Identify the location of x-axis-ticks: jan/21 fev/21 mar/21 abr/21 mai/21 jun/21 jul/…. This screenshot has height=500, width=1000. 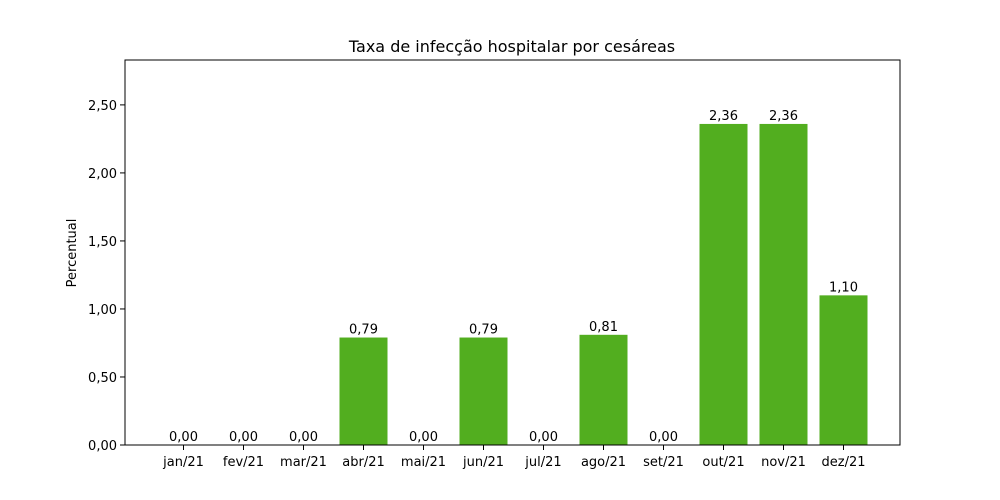
(514, 457).